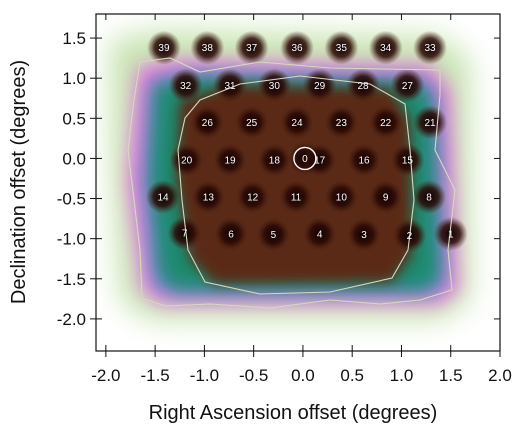  I want to click on center-beam-marker, so click(305, 158).